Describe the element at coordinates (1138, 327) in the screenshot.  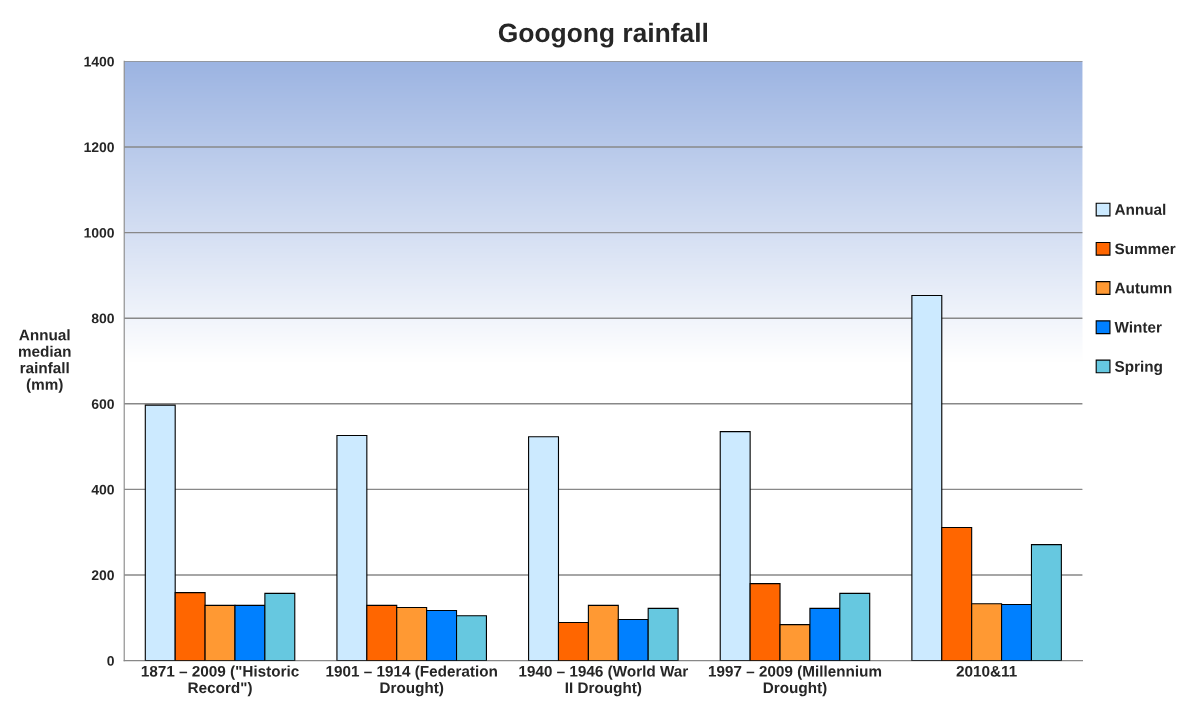
I see `legend-label: Winter` at that location.